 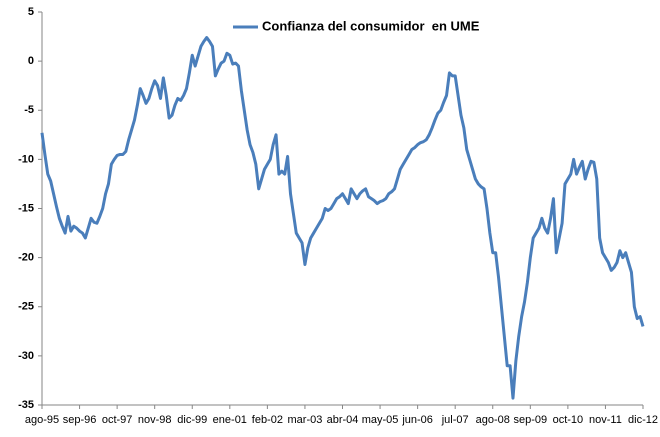 What do you see at coordinates (530, 420) in the screenshot?
I see `x-tick-label: sep-09` at bounding box center [530, 420].